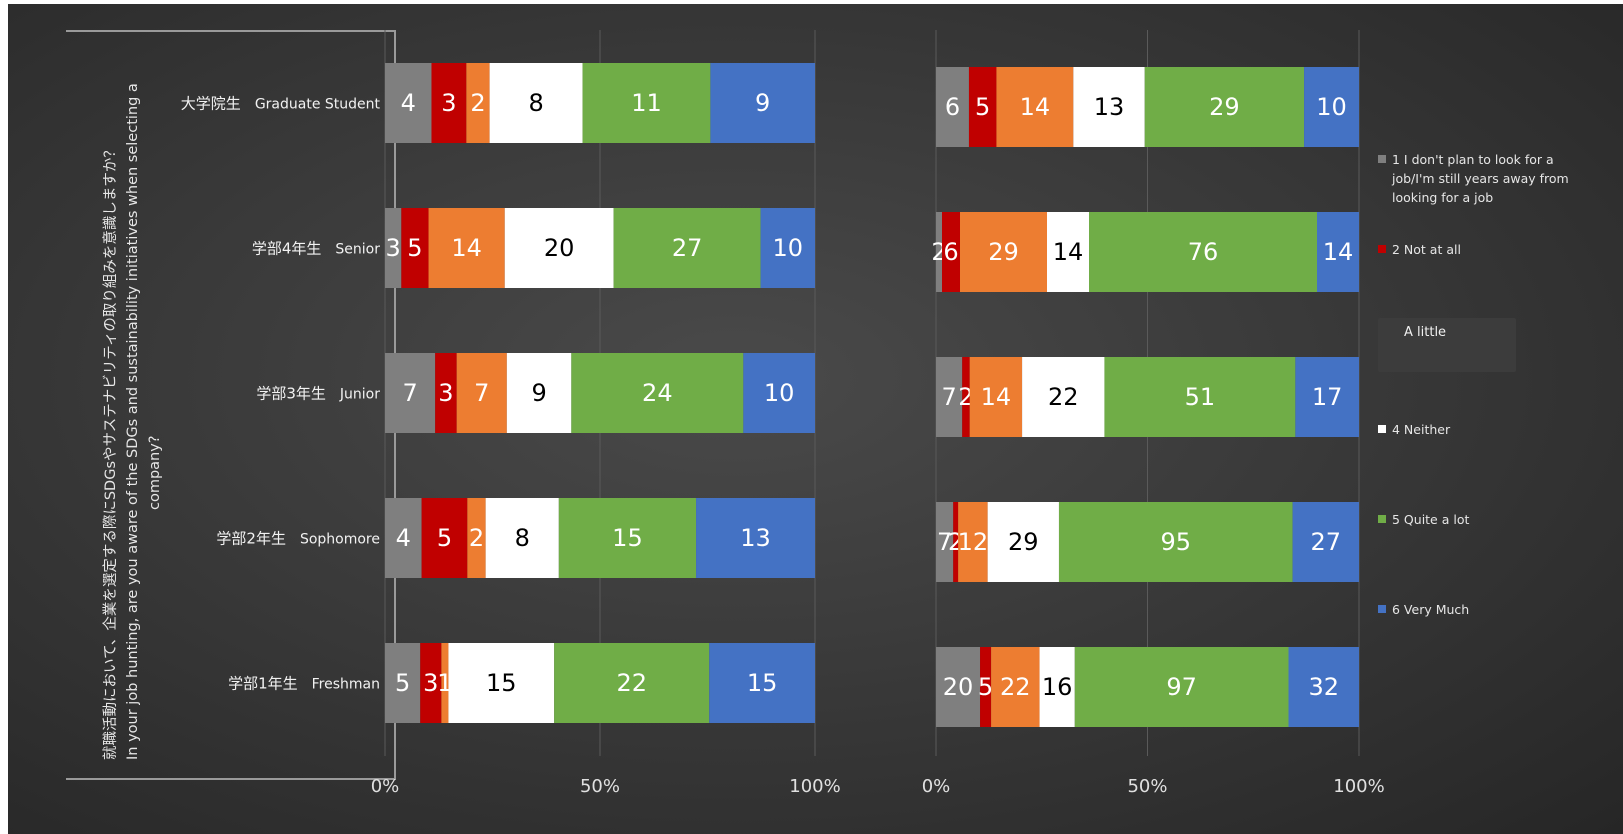 This screenshot has width=1623, height=834. Describe the element at coordinates (286, 248) in the screenshot. I see `row-label-jp: 学部4年生` at that location.